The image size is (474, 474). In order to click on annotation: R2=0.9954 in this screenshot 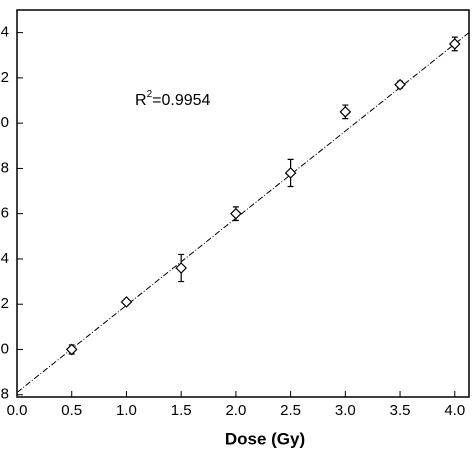, I will do `click(173, 99)`.